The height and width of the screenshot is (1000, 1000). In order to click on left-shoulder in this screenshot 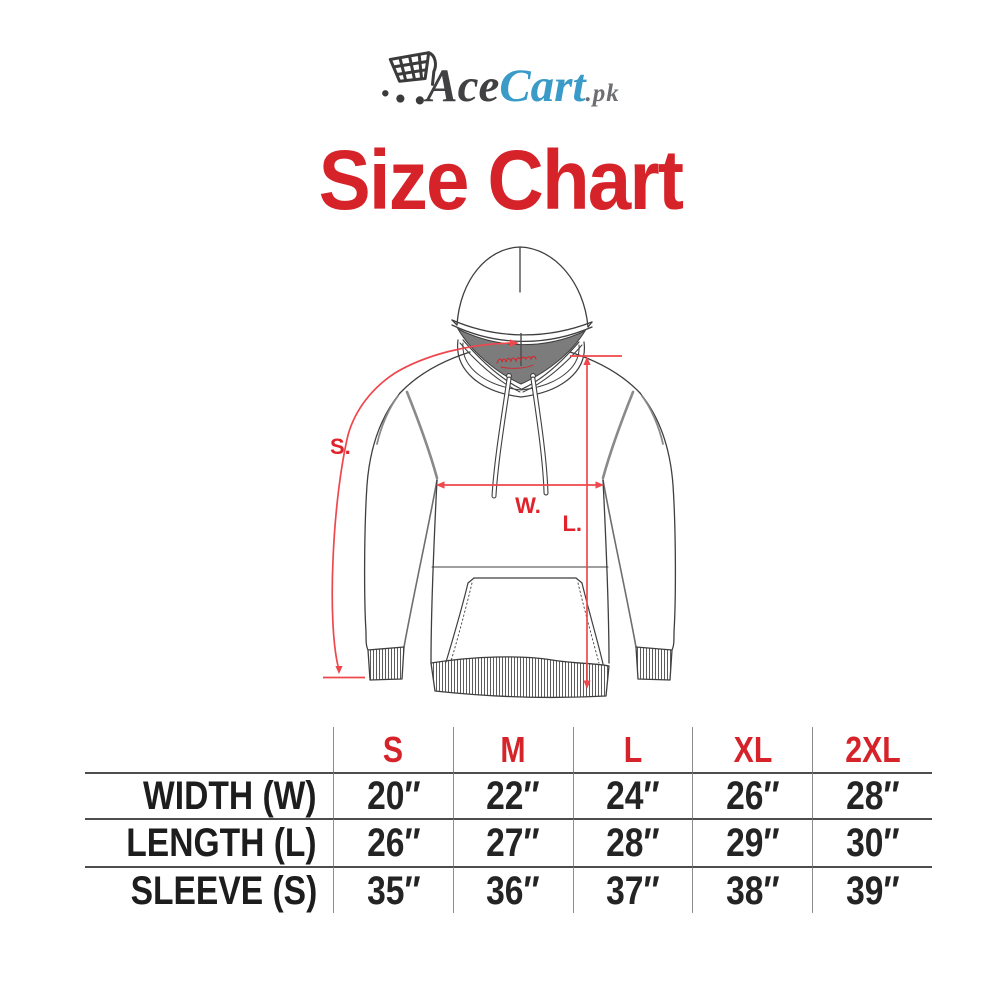, I will do `click(435, 372)`.